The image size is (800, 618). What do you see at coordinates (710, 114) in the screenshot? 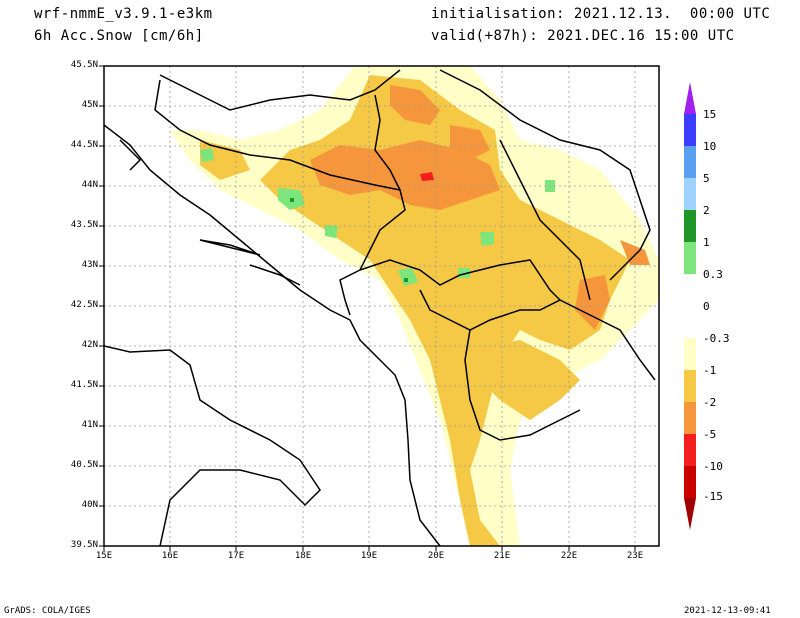
I see `colorbar-label: 15` at bounding box center [710, 114].